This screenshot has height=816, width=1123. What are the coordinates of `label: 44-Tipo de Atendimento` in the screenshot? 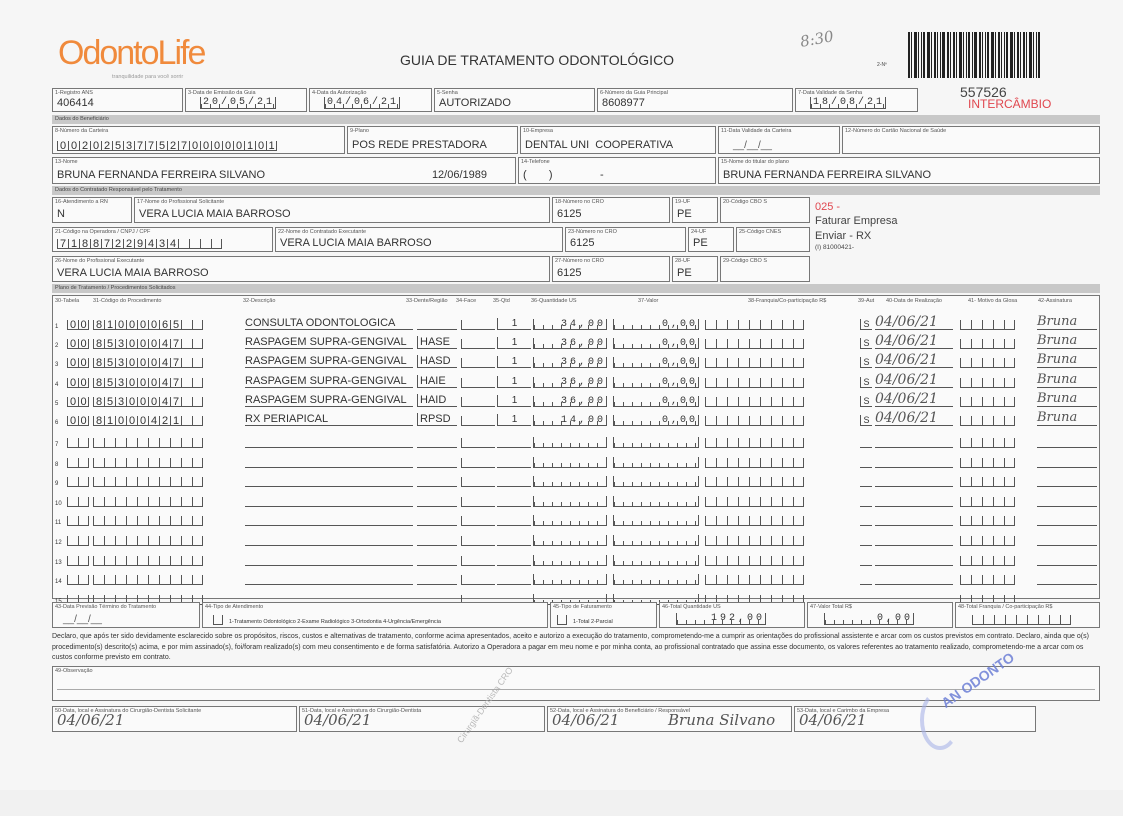 It's located at (234, 607).